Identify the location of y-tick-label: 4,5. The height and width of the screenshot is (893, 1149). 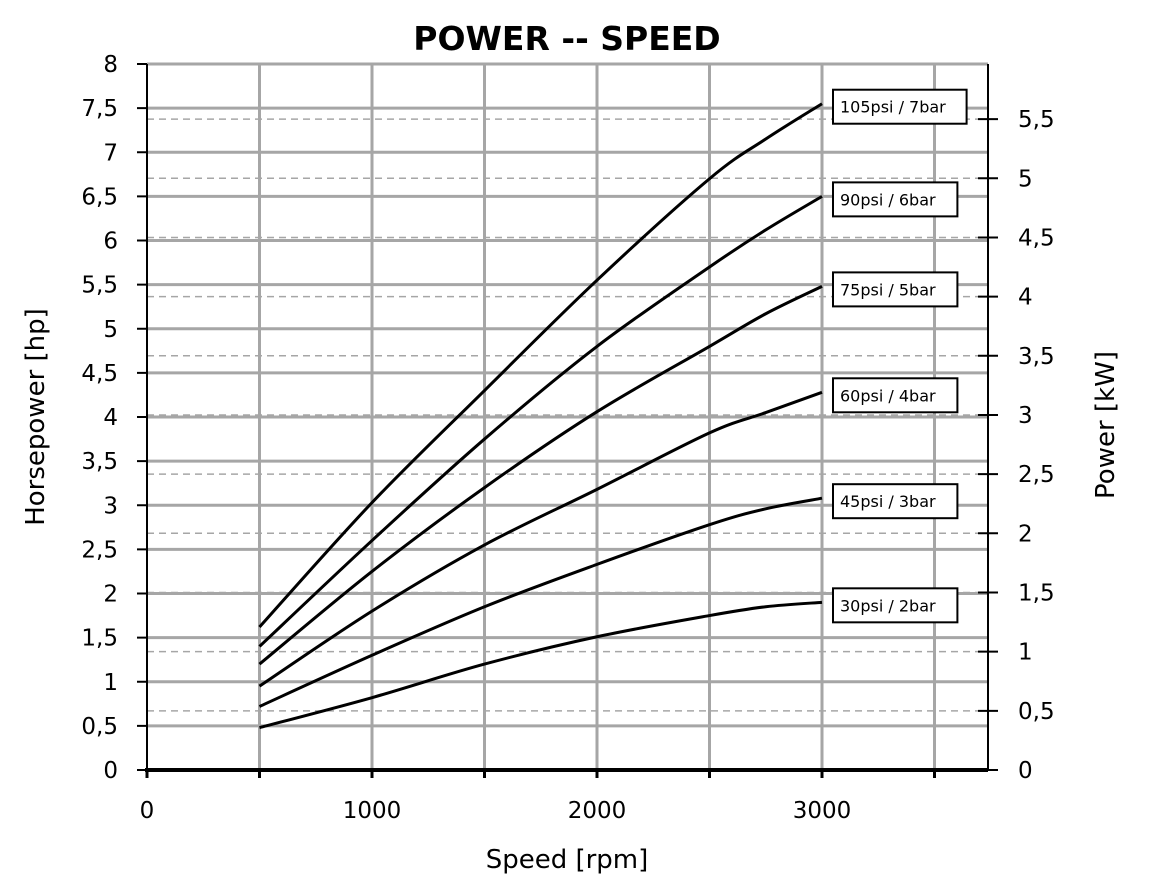
(99, 374).